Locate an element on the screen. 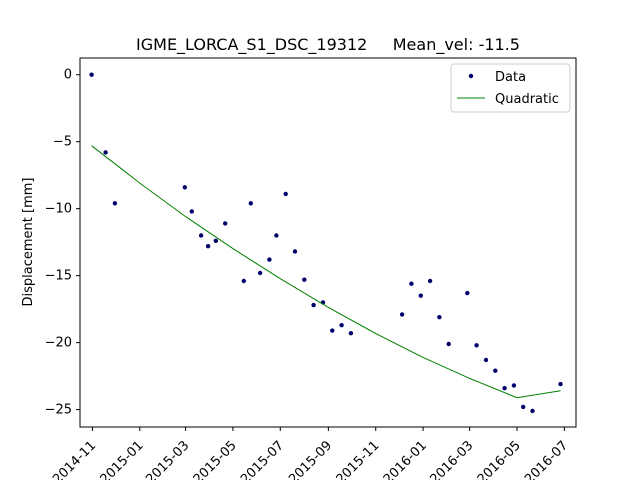  x-tick-label: 2016-05 is located at coordinates (499, 459).